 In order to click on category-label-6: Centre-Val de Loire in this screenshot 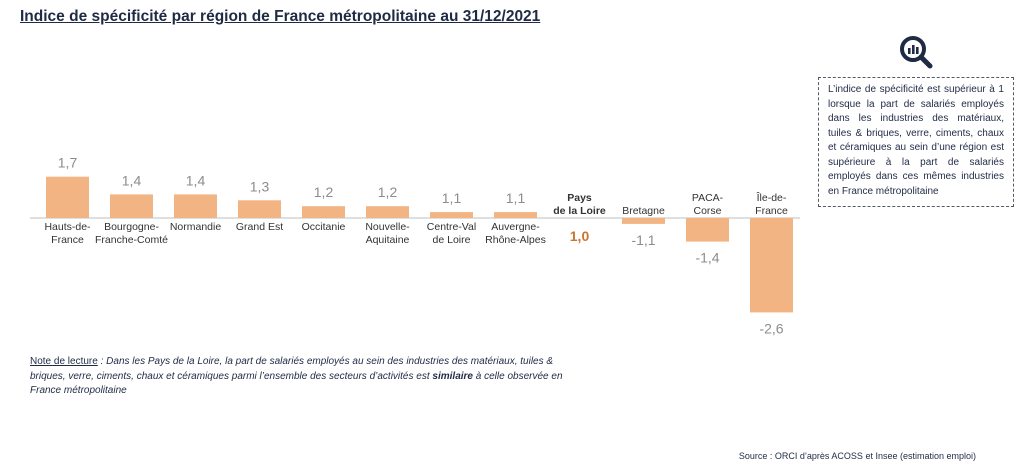, I will do `click(451, 233)`.